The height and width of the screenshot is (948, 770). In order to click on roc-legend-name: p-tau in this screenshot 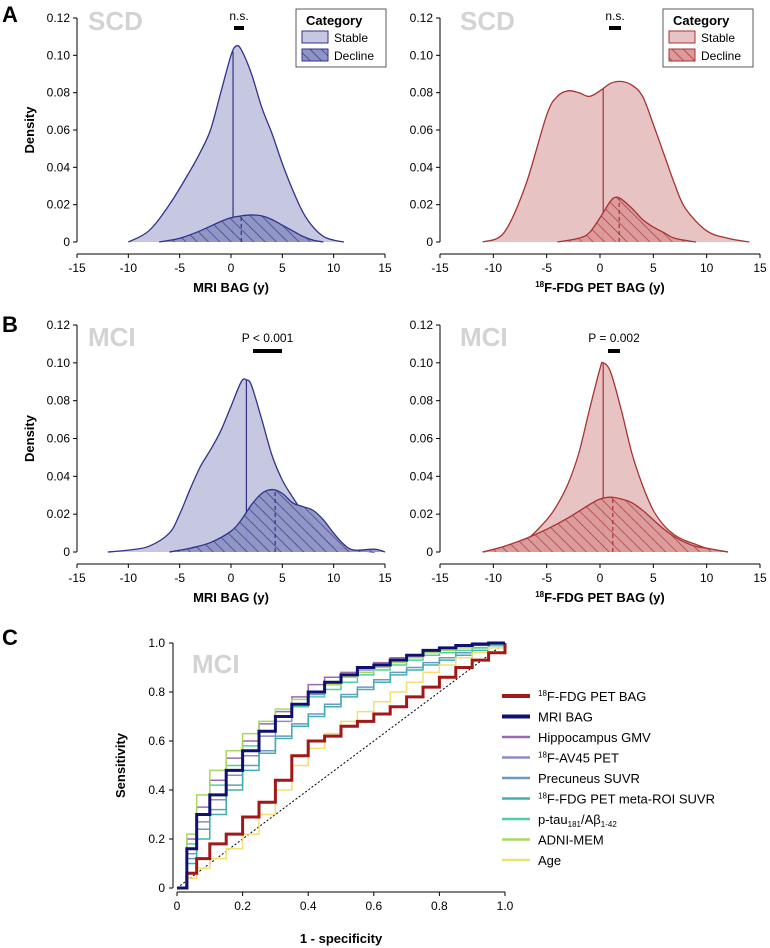, I will do `click(553, 819)`.